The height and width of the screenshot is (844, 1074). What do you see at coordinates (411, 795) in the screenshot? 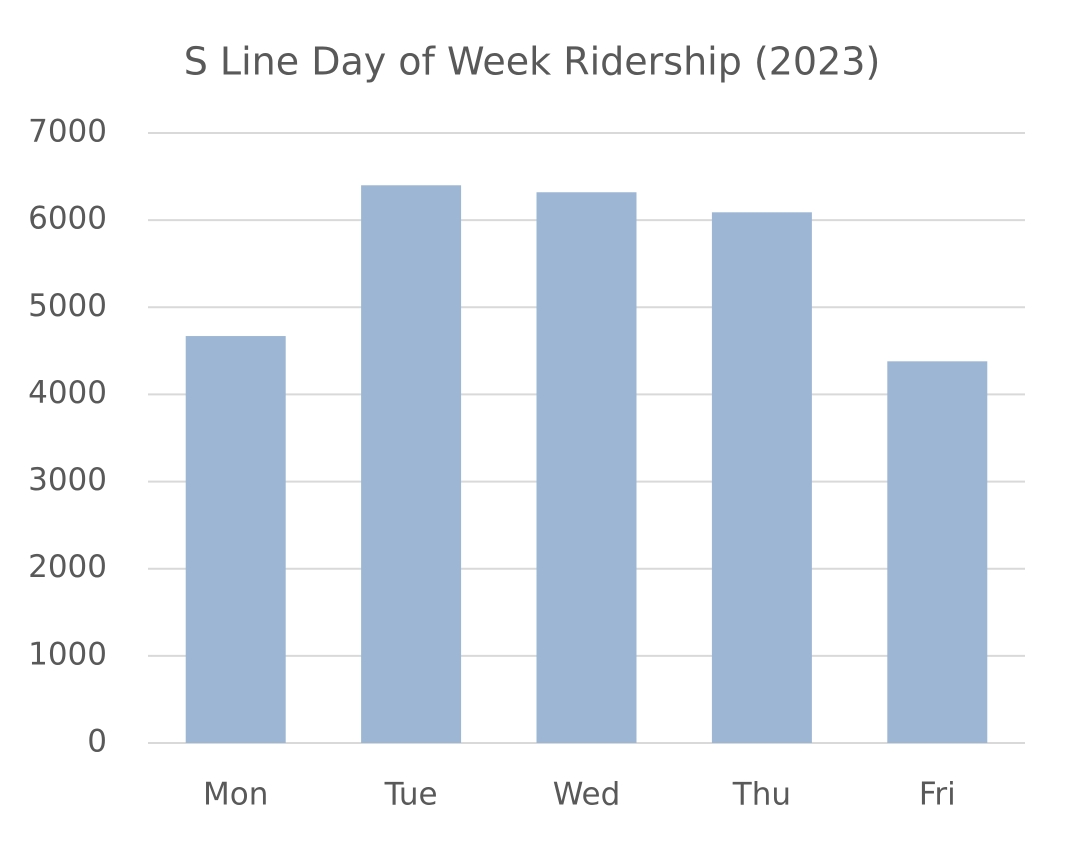
I see `x-tick-label: Tue` at bounding box center [411, 795].